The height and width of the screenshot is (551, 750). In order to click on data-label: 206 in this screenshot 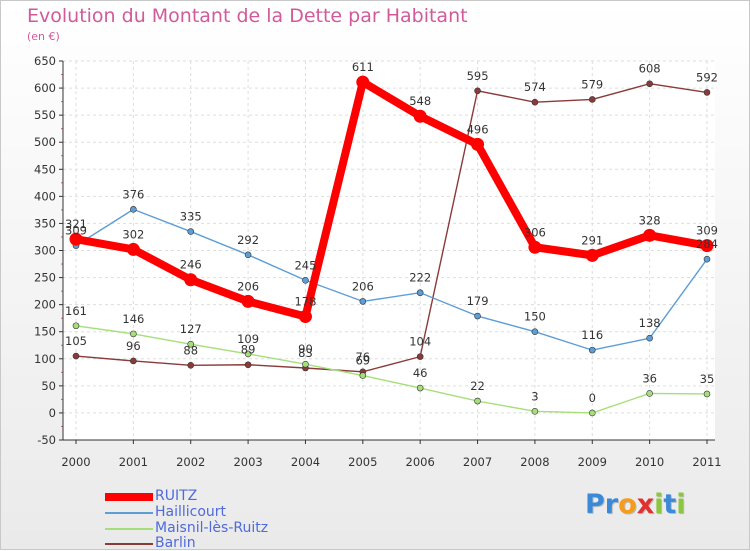, I will do `click(363, 286)`.